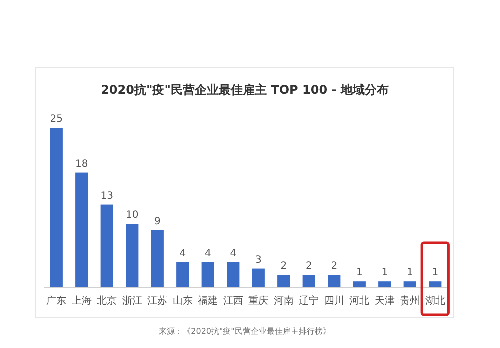  What do you see at coordinates (158, 301) in the screenshot?
I see `x-tick-label: 江苏` at bounding box center [158, 301].